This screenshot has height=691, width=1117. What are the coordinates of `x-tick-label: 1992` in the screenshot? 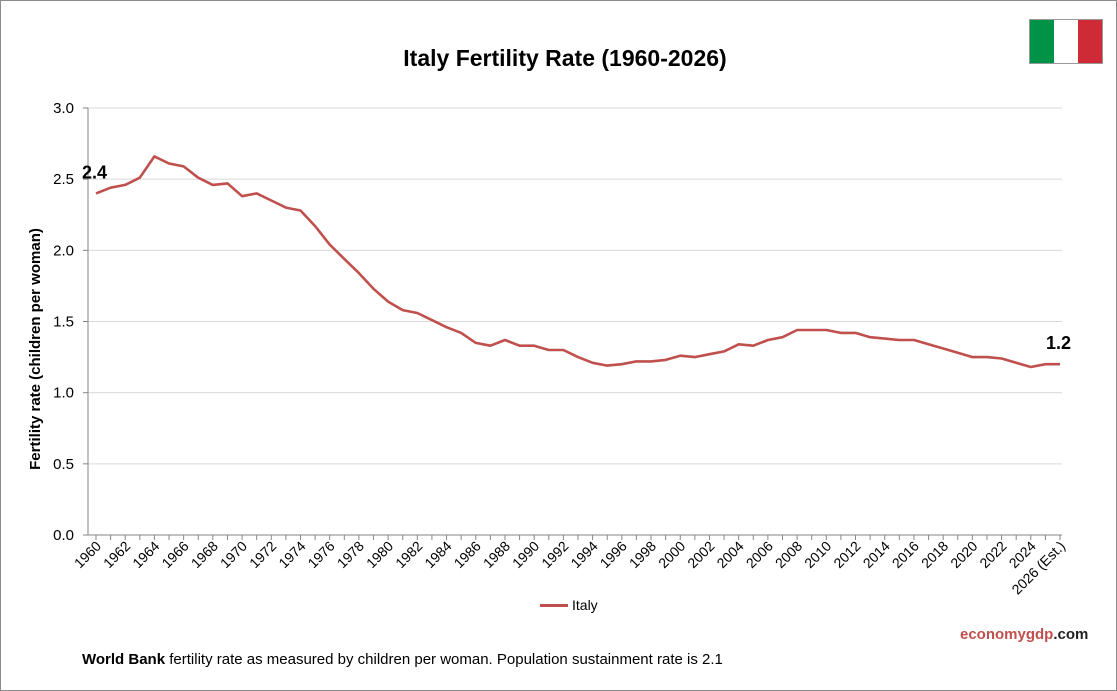 It's located at (554, 554).